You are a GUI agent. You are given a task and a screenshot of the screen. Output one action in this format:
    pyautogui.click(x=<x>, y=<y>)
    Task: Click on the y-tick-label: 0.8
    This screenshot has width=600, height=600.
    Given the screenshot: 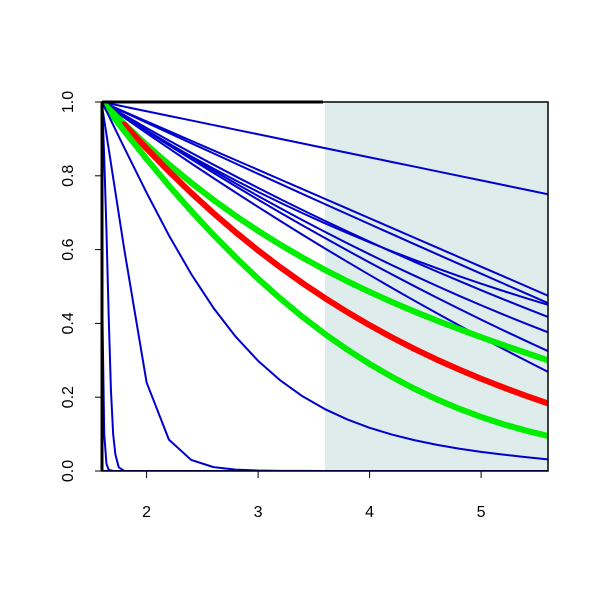 What is the action you would take?
    pyautogui.click(x=68, y=176)
    